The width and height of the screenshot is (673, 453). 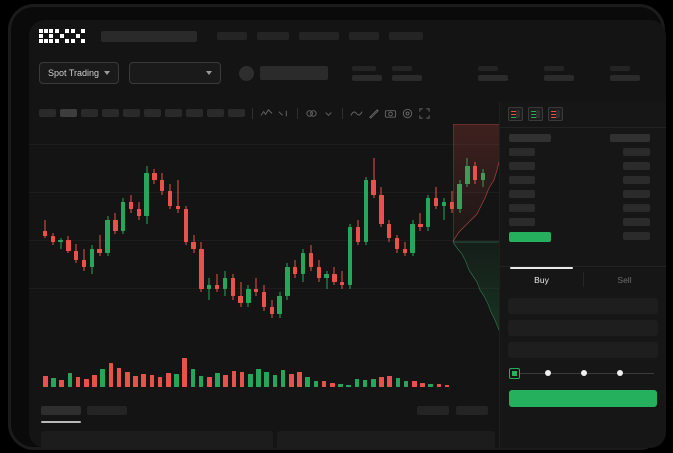 I want to click on okx-logo-x-icon, so click(x=78, y=36).